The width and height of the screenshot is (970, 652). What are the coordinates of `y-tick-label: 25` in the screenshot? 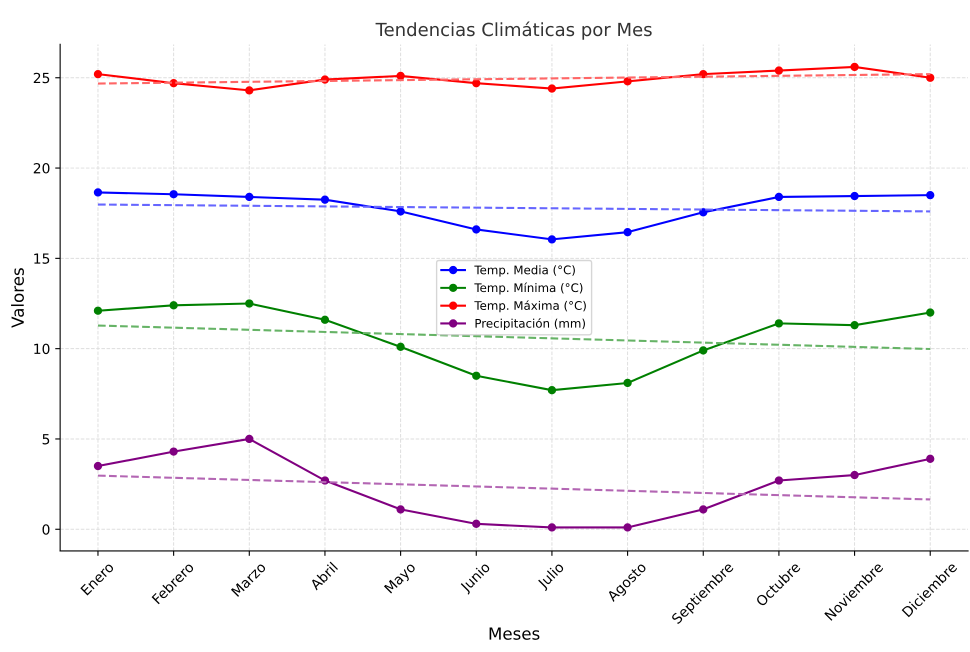 It's located at (42, 78).